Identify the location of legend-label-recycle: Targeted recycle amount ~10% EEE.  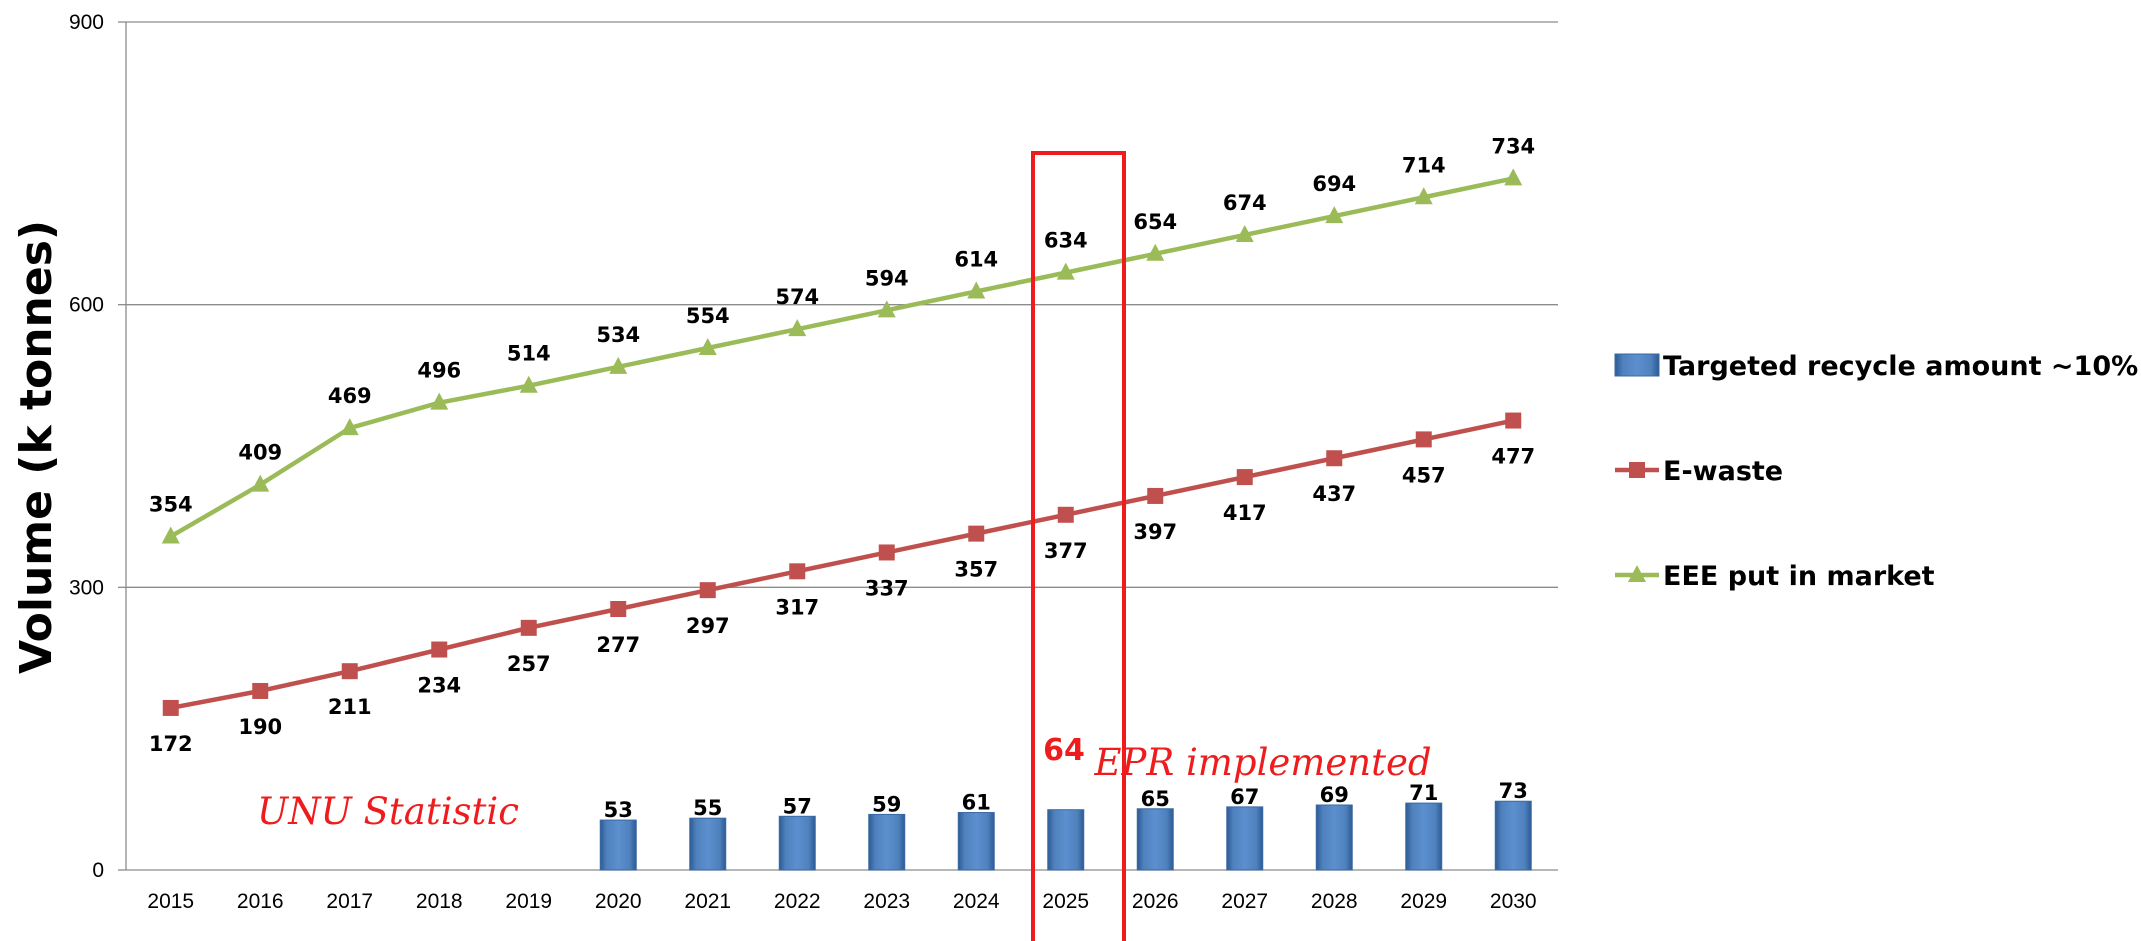
(1902, 366).